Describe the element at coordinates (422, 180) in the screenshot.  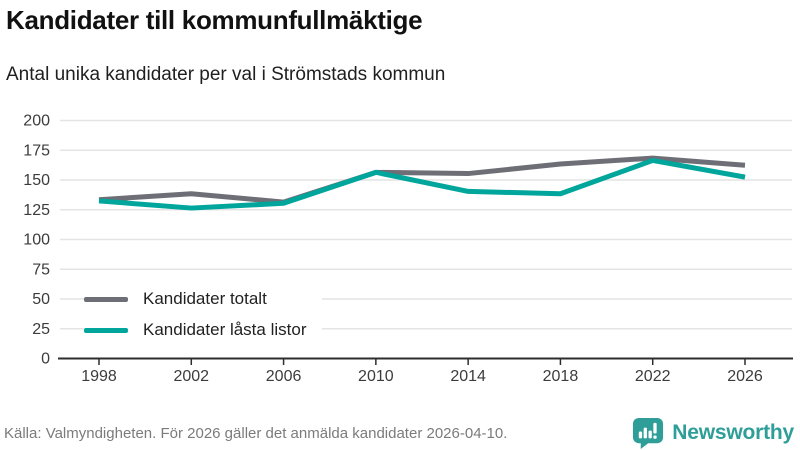
I see `series-line-total` at that location.